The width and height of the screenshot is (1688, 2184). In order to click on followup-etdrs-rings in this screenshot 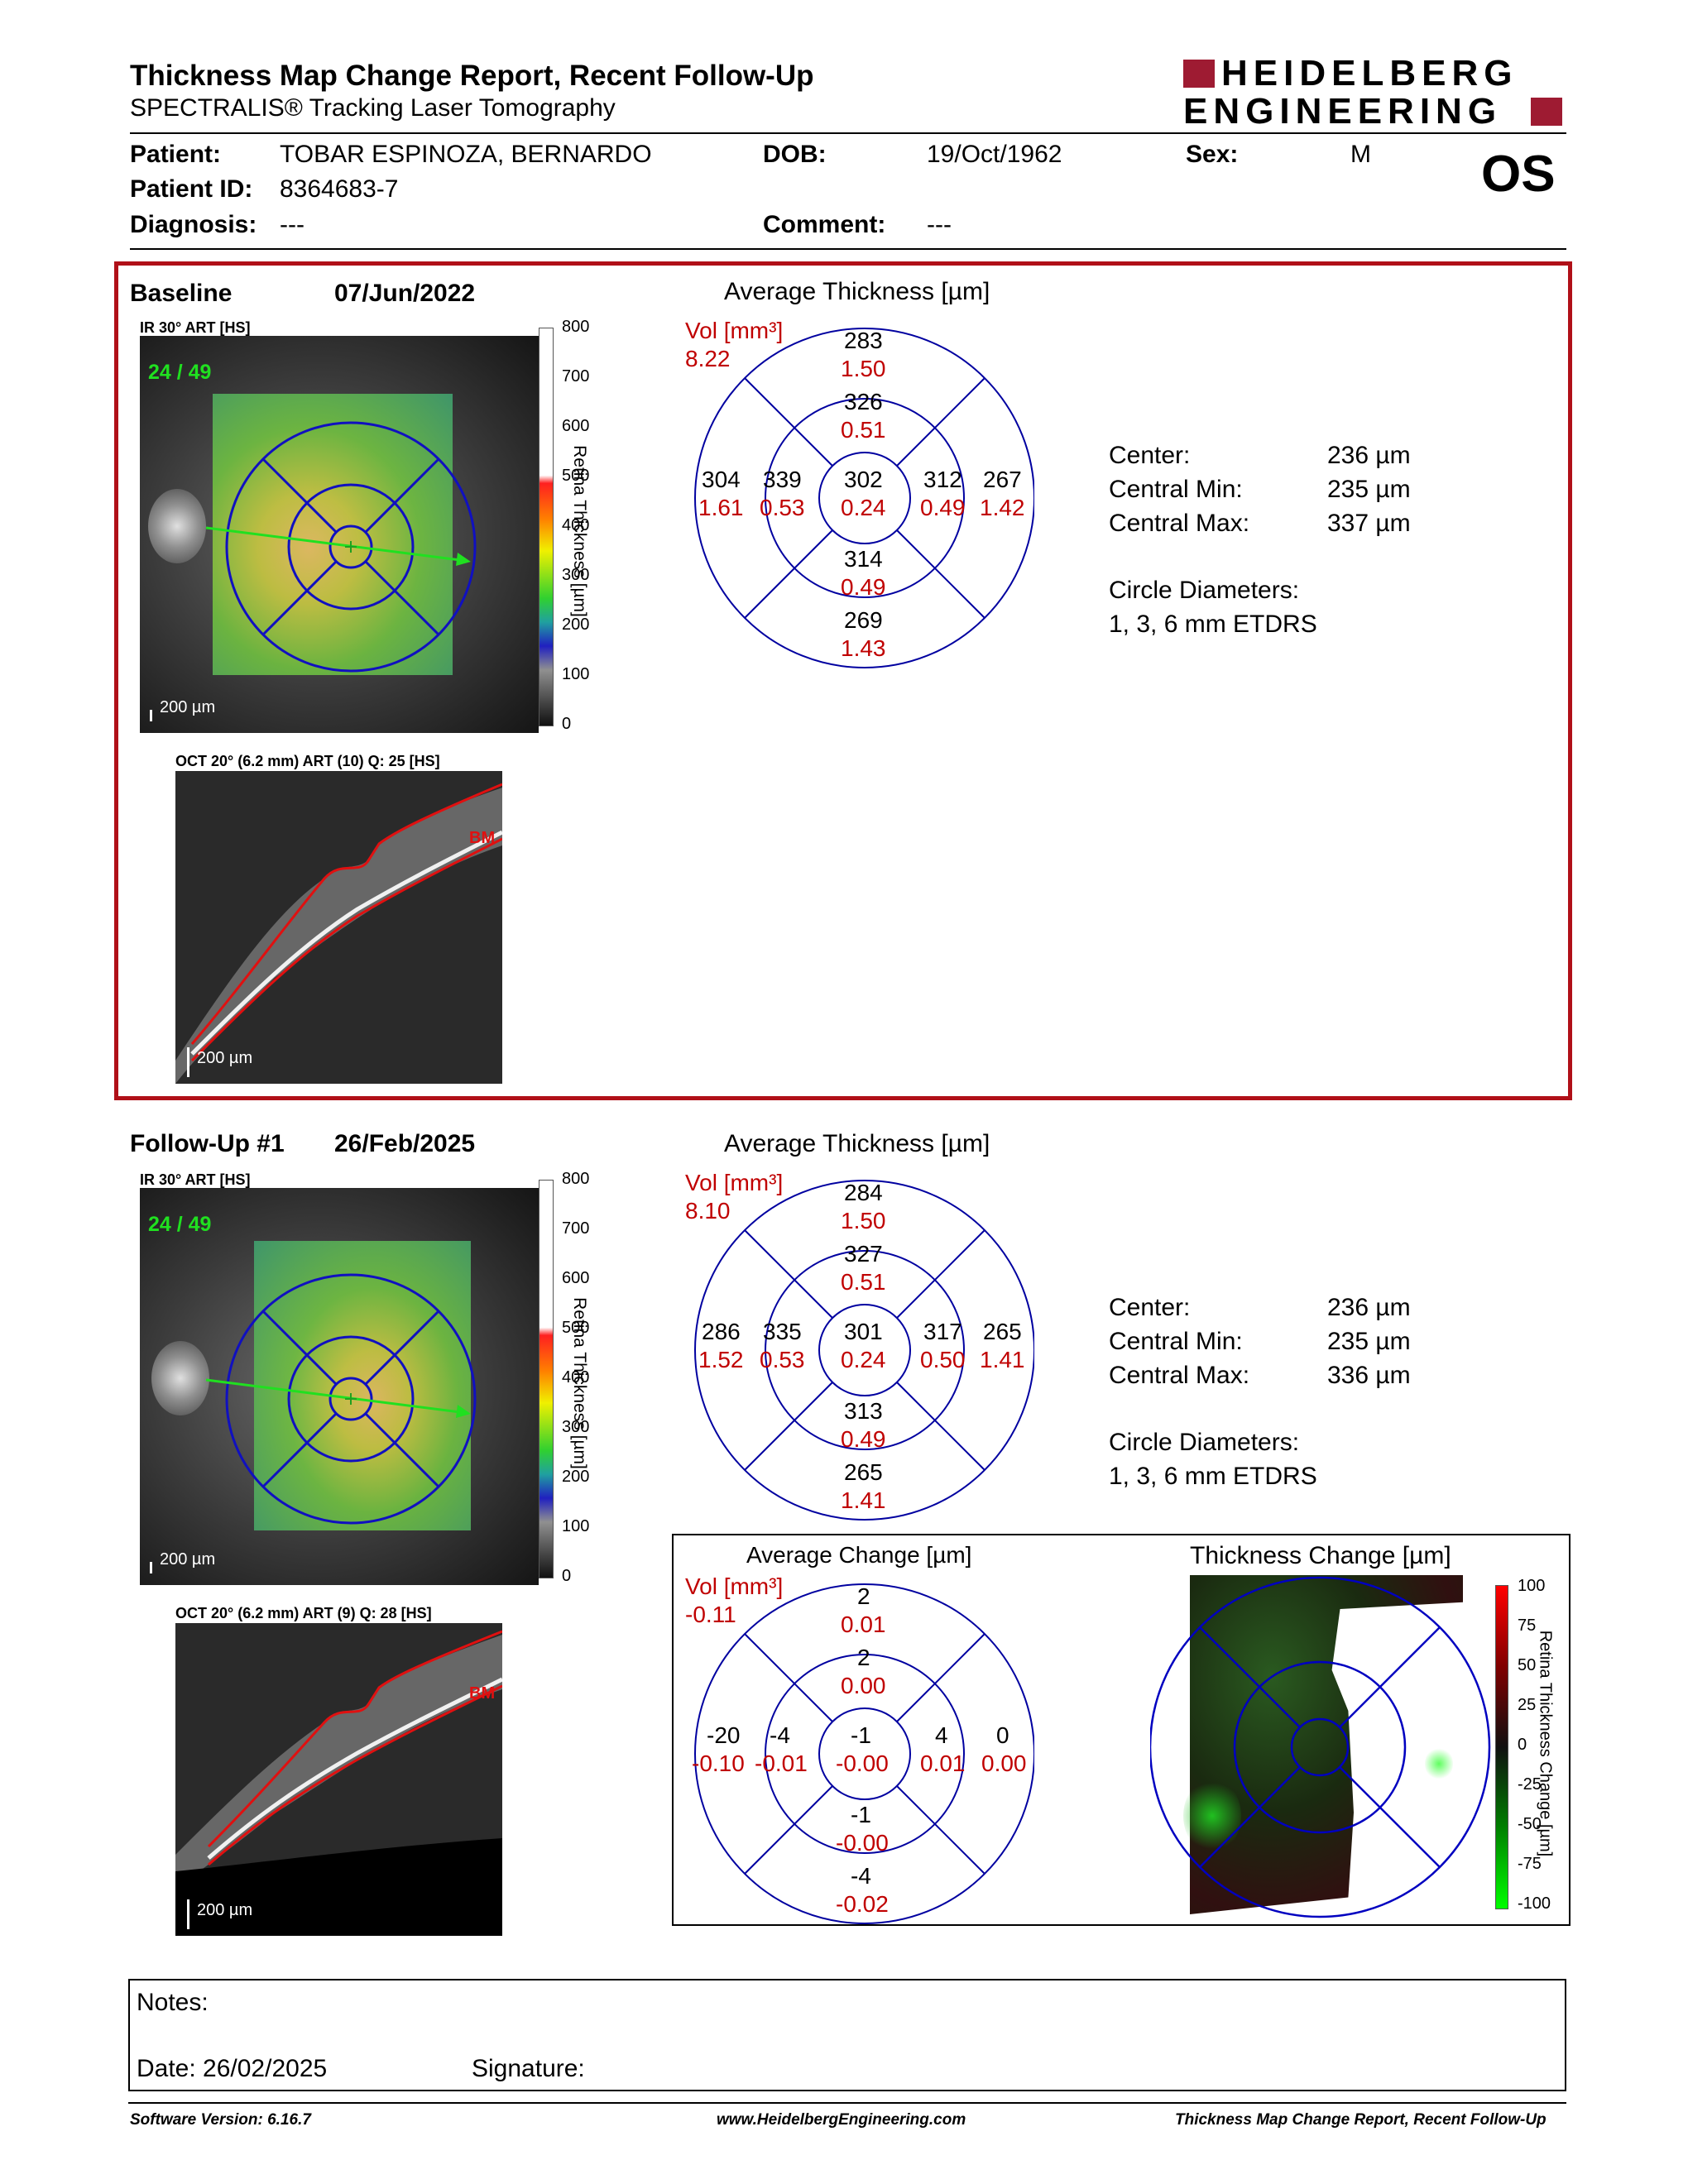, I will do `click(864, 1350)`.